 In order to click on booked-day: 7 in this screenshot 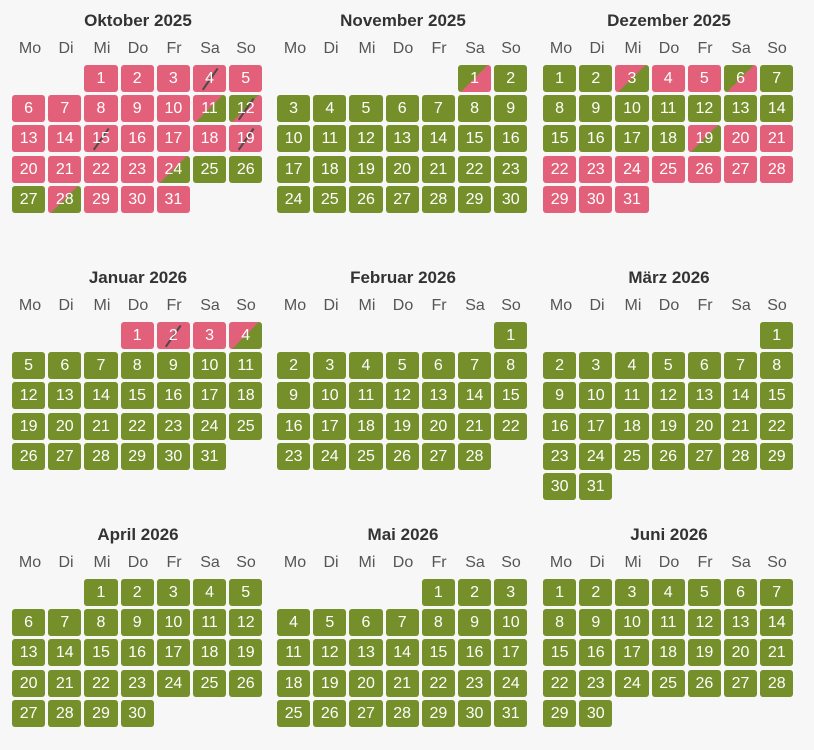, I will do `click(65, 109)`.